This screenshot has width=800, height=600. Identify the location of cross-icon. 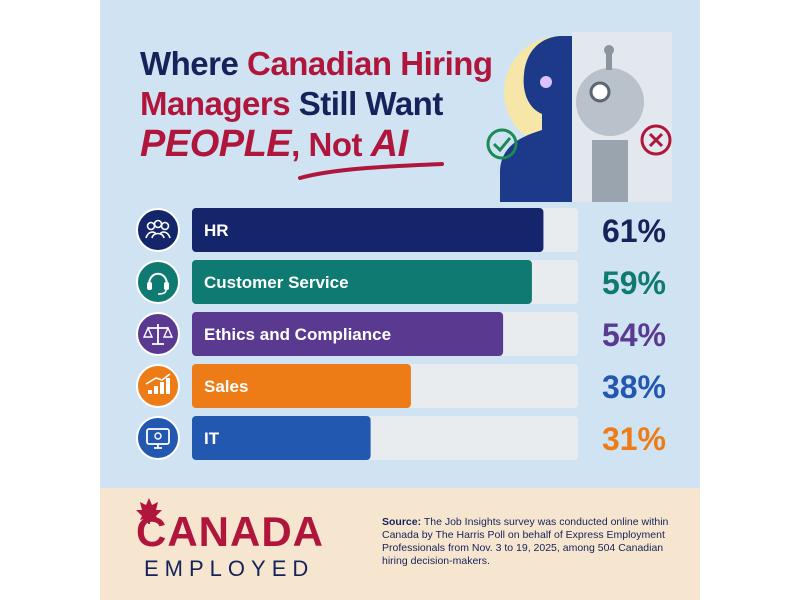
(656, 140).